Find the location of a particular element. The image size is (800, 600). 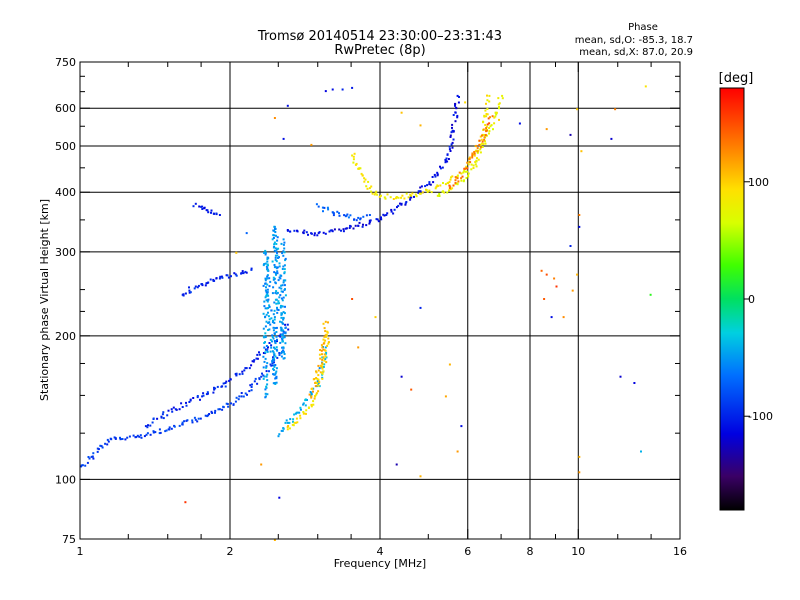

x-axis-label: Frequency [MHz] is located at coordinates (380, 563).